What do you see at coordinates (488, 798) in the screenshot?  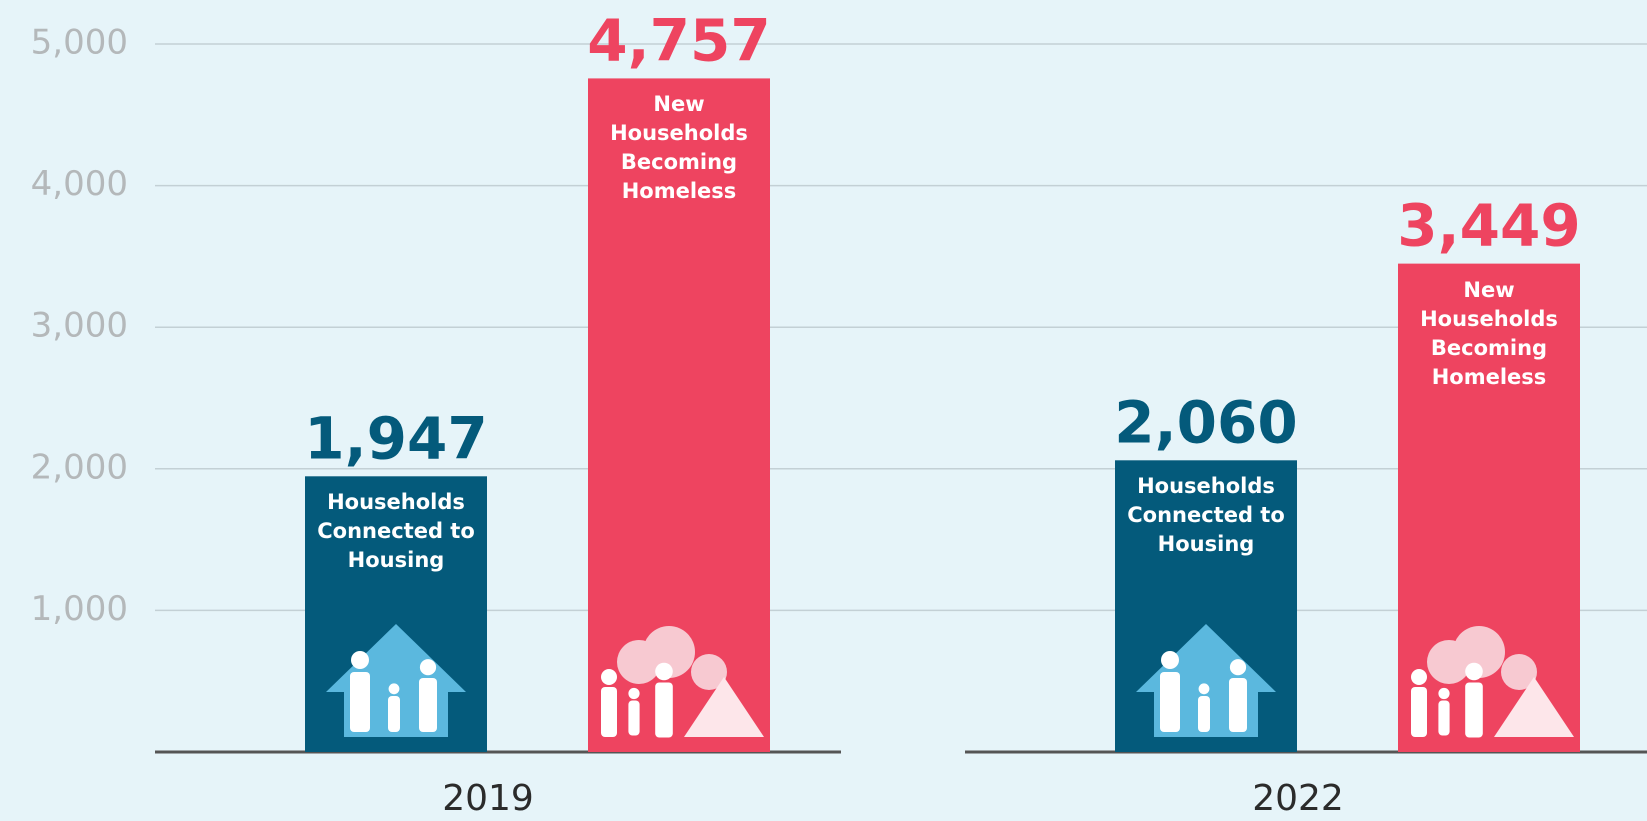 I see `x-tick-label: 2019` at bounding box center [488, 798].